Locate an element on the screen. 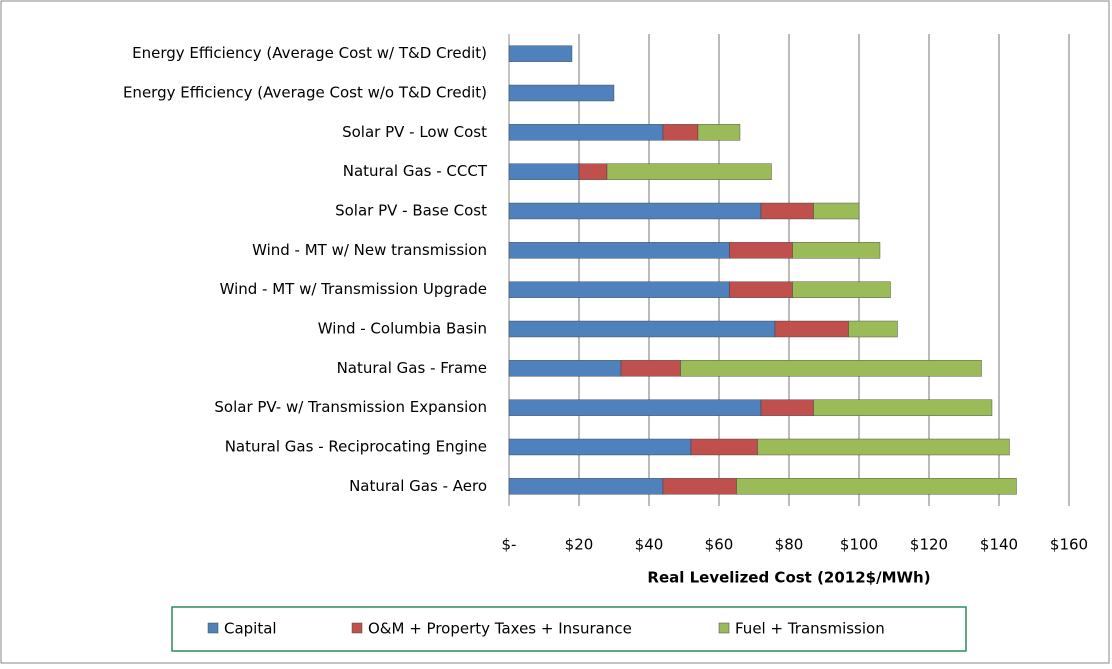 The width and height of the screenshot is (1112, 669). x-tick-label: $20 is located at coordinates (579, 545).